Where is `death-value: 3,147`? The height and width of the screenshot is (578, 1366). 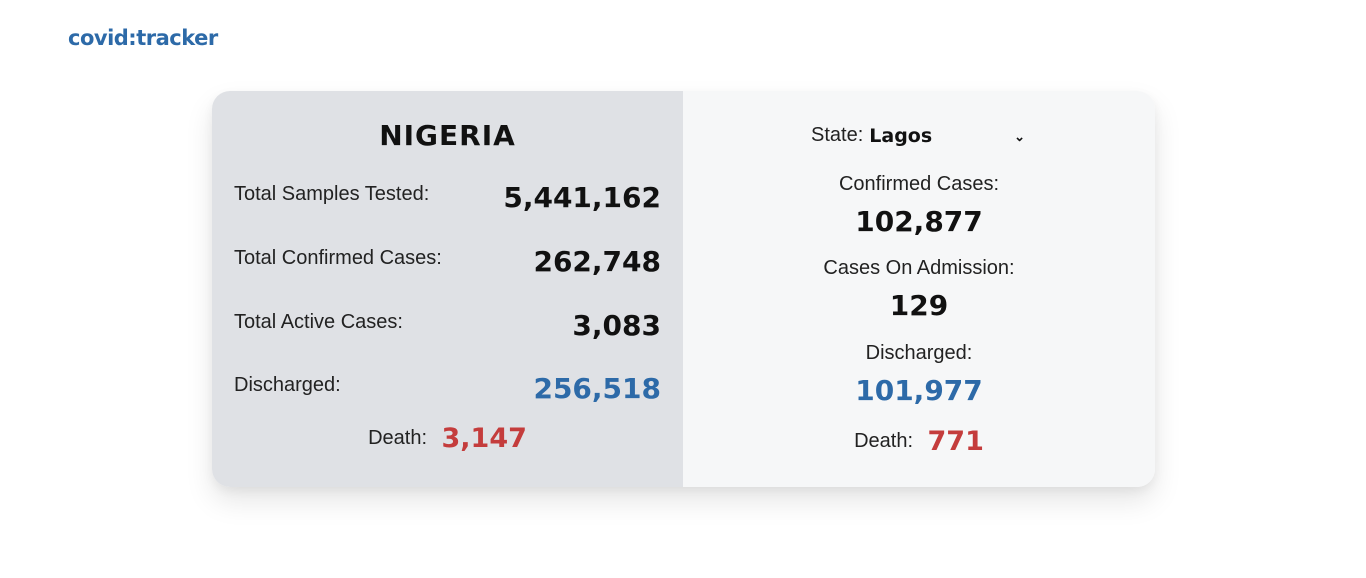 death-value: 3,147 is located at coordinates (484, 438).